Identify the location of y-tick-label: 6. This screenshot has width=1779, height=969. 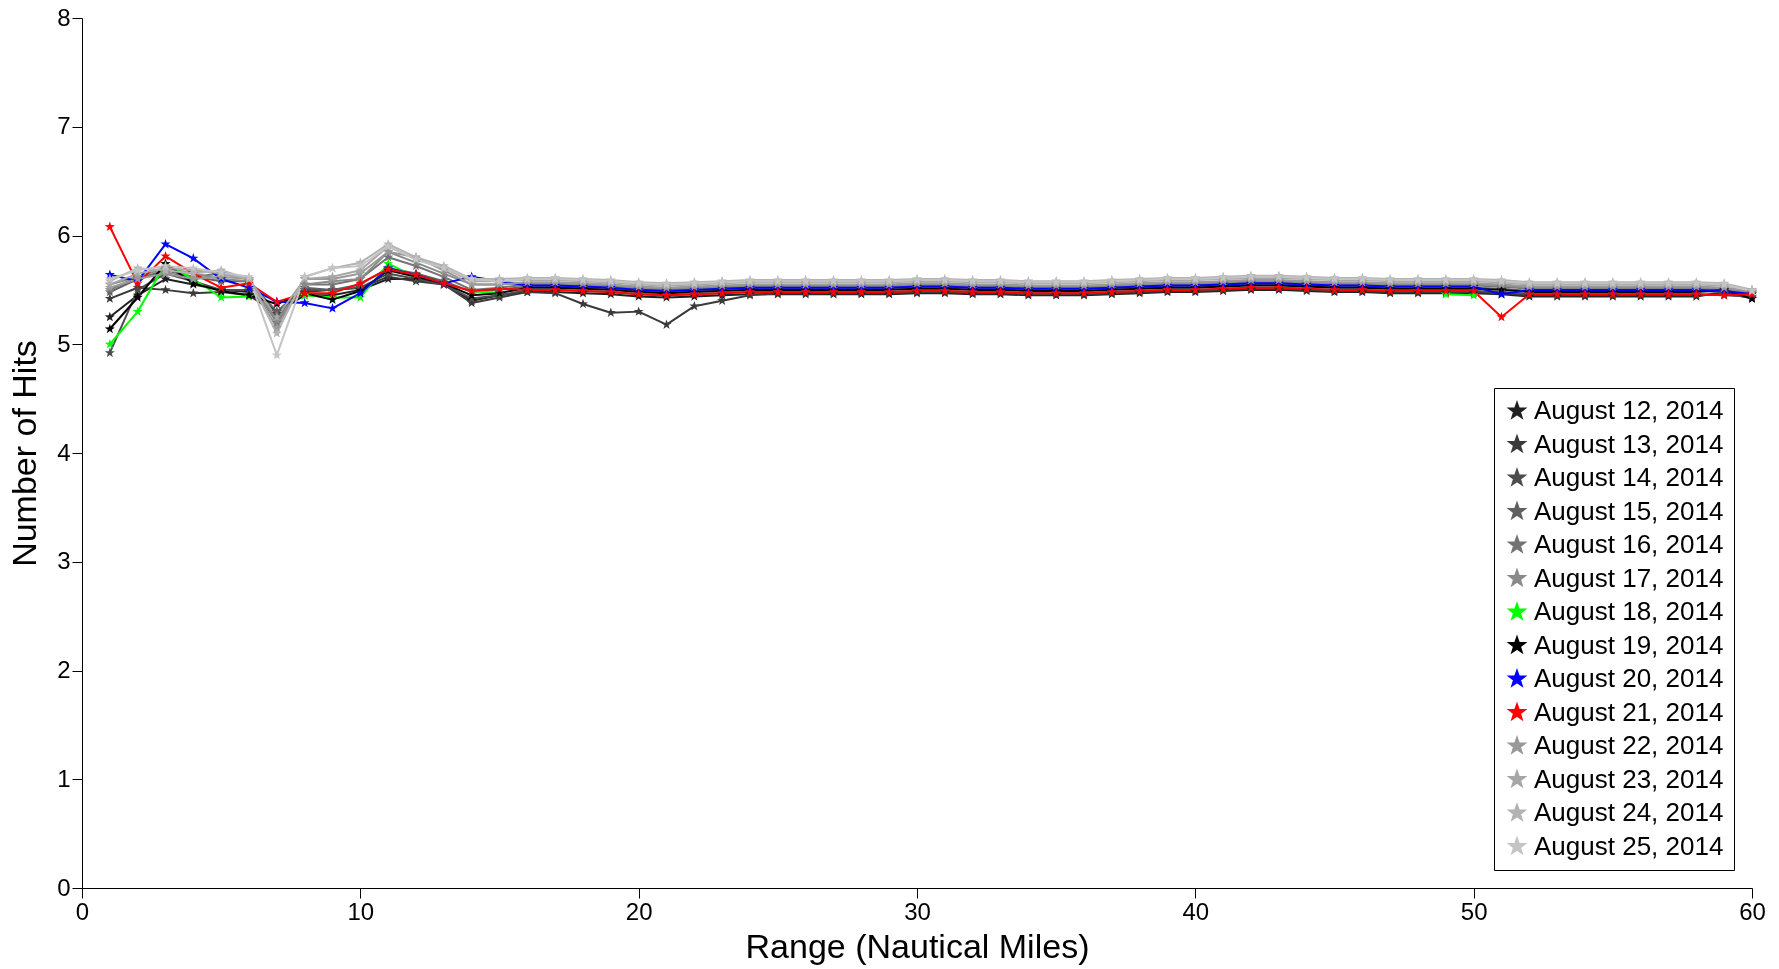
(64, 234).